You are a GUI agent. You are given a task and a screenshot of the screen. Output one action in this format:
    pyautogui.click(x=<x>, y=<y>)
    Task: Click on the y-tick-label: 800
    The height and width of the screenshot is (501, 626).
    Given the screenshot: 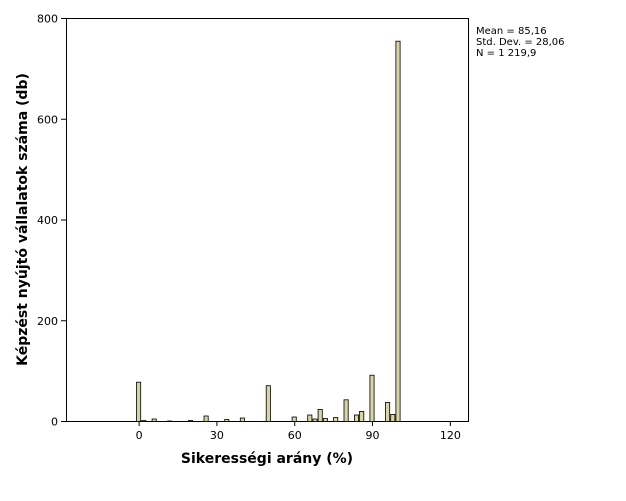 What is the action you would take?
    pyautogui.click(x=47, y=19)
    